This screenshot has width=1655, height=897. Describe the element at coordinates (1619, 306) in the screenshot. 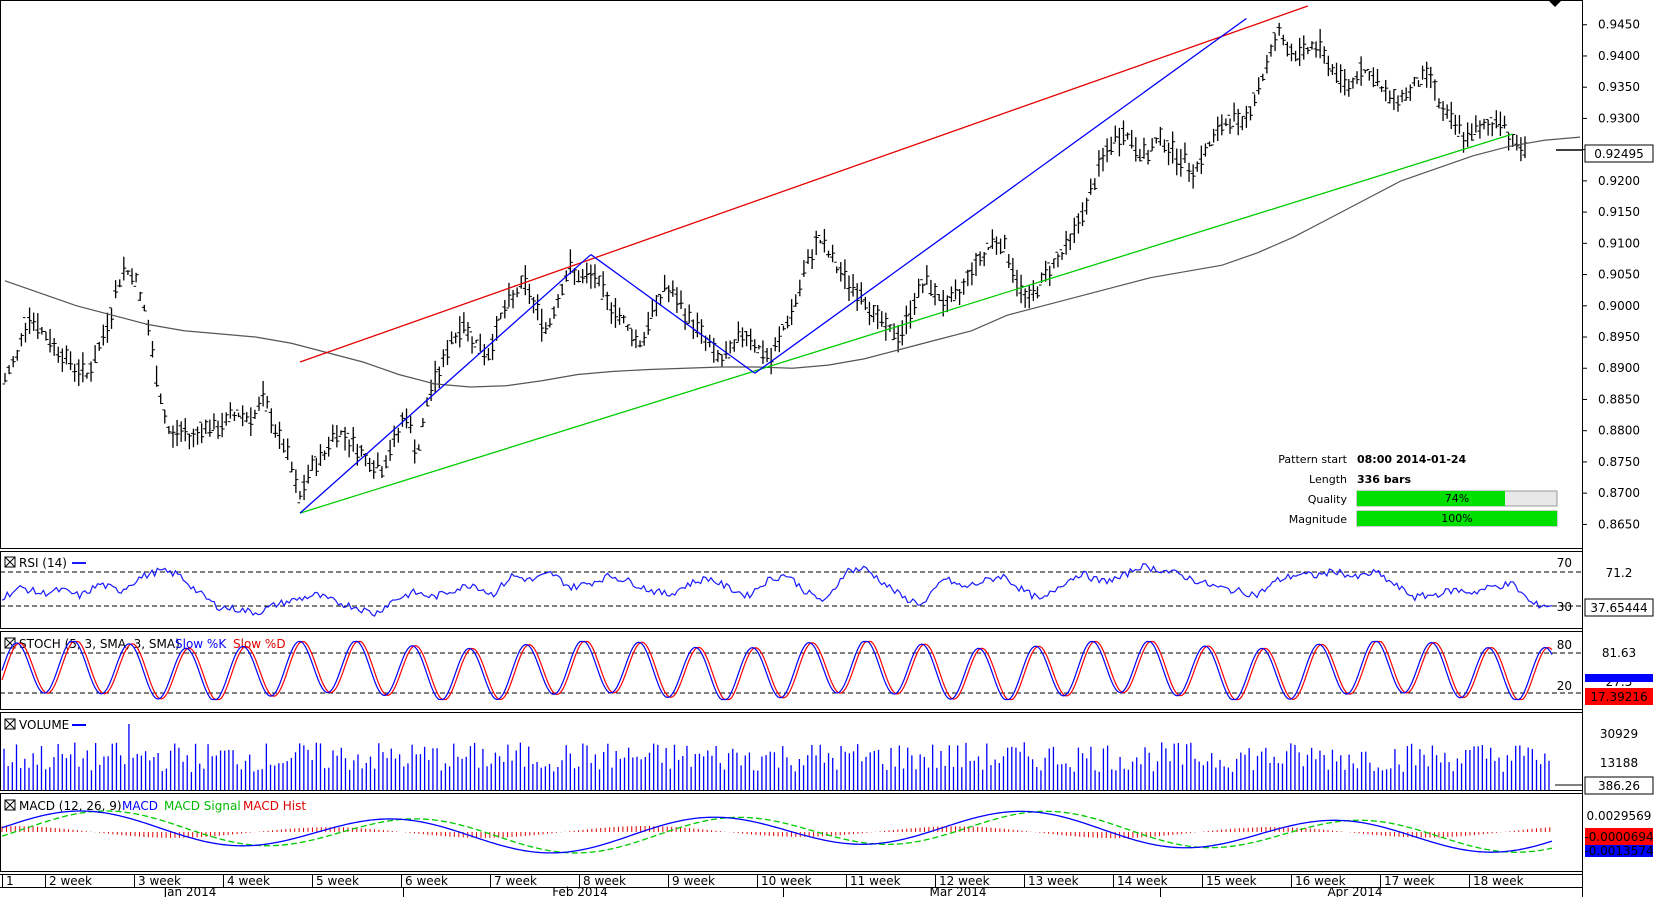

I see `price-tick-label: 0.9000` at that location.